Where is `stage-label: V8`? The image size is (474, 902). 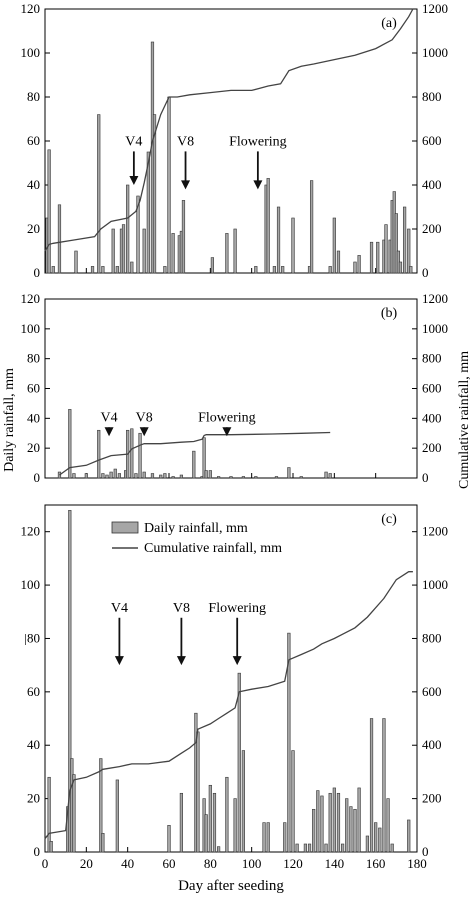 stage-label: V8 is located at coordinates (185, 141).